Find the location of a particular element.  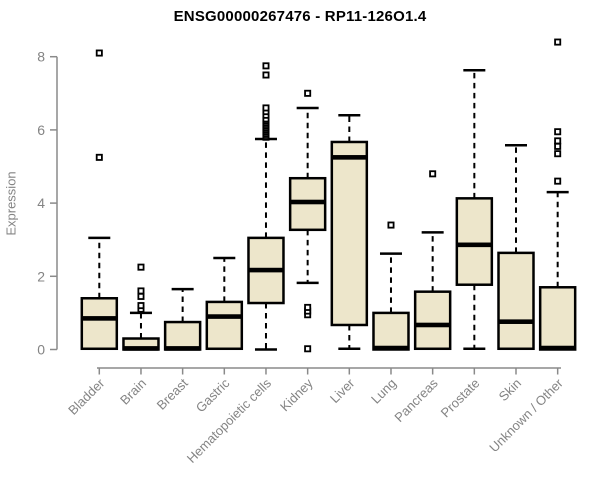

box-liver is located at coordinates (349, 233).